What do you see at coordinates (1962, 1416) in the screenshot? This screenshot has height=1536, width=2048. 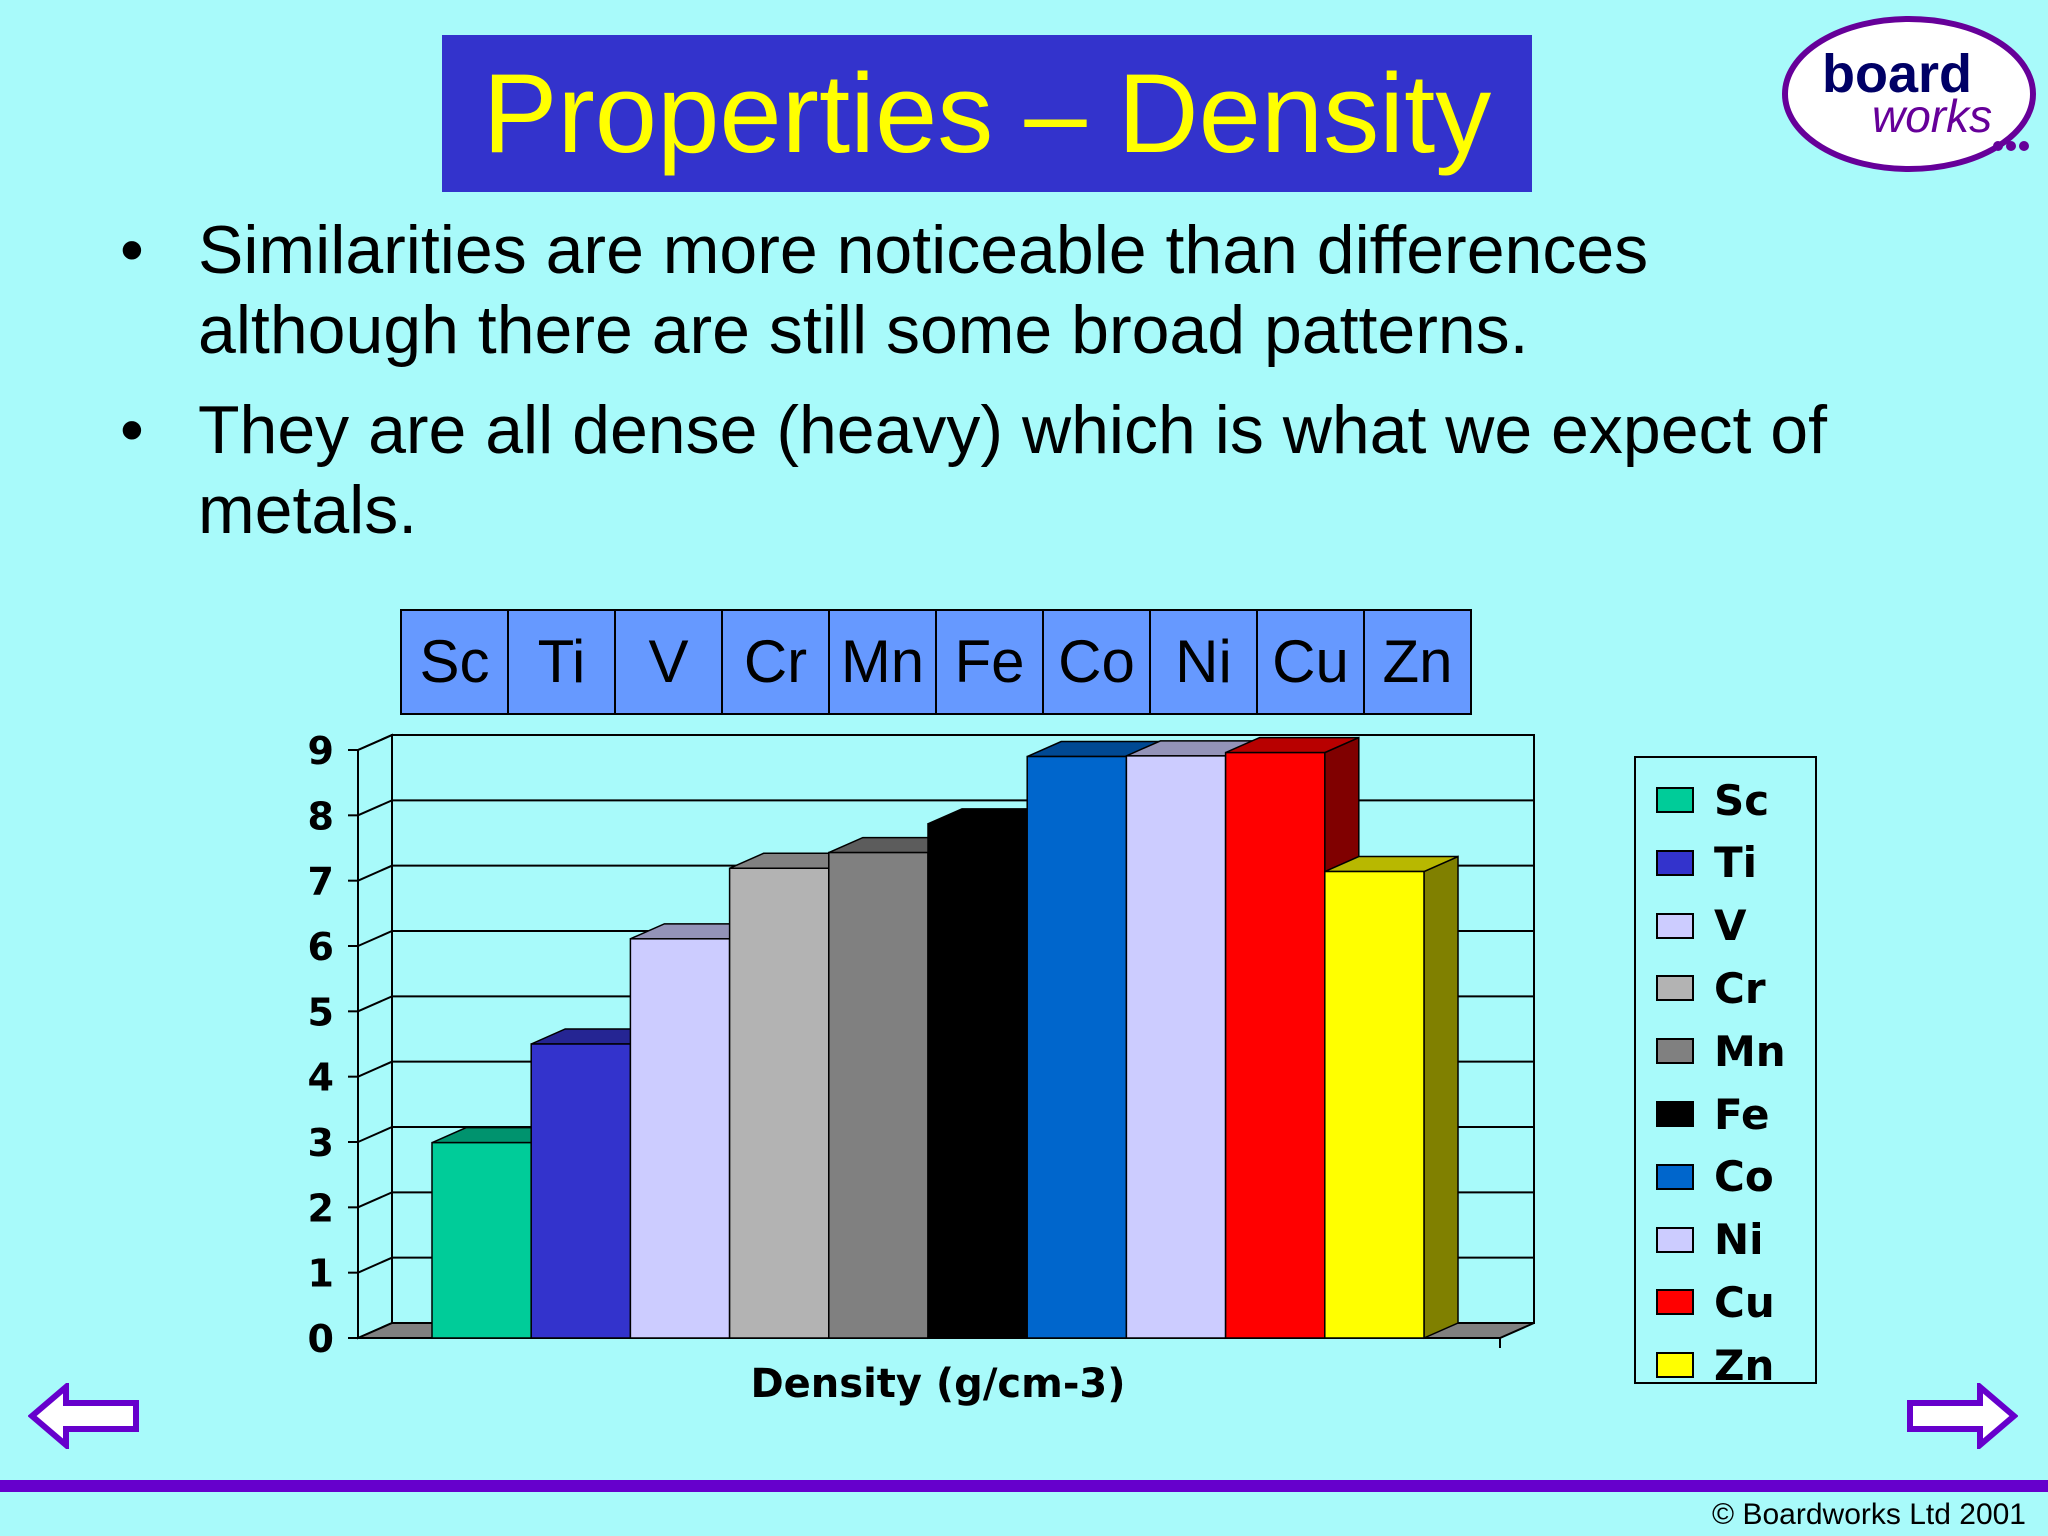 I see `right-arrow-icon` at bounding box center [1962, 1416].